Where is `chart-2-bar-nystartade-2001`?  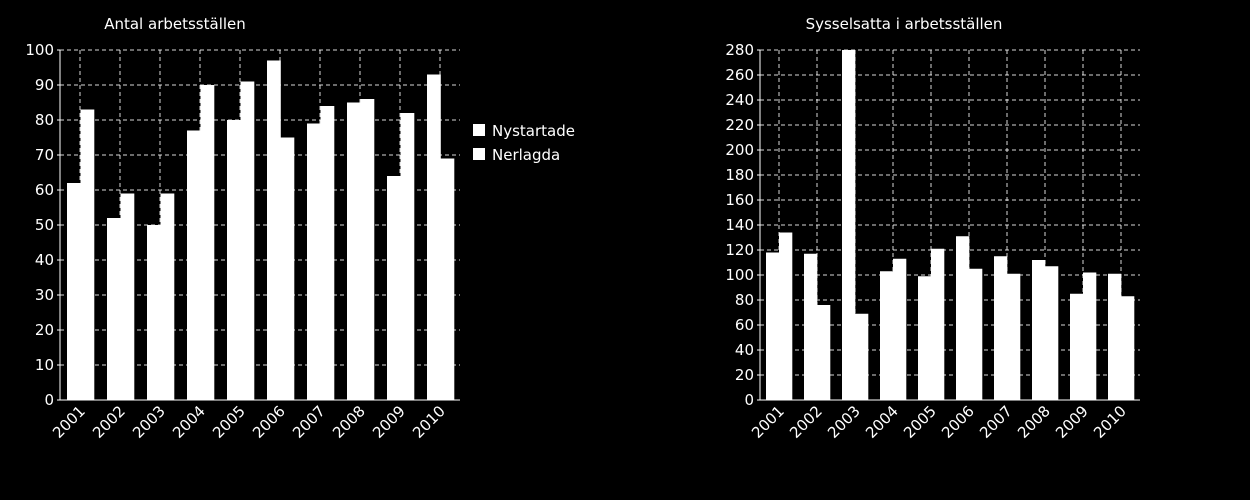 chart-2-bar-nystartade-2001 is located at coordinates (773, 326).